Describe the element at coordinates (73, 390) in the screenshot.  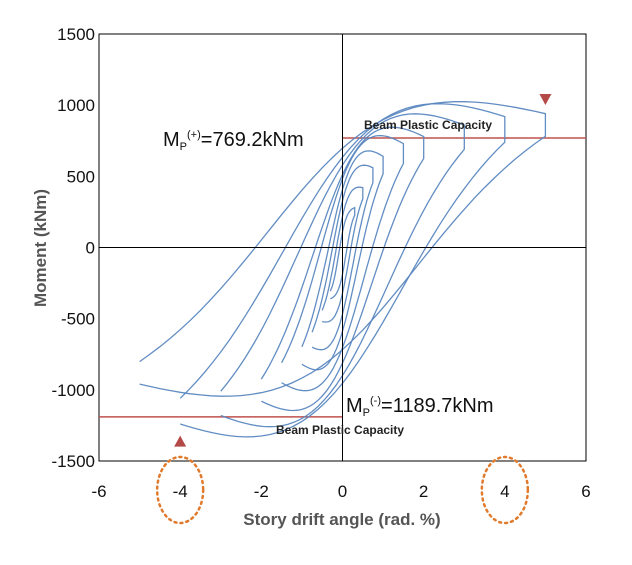
I see `y-tick-label: -1000` at that location.